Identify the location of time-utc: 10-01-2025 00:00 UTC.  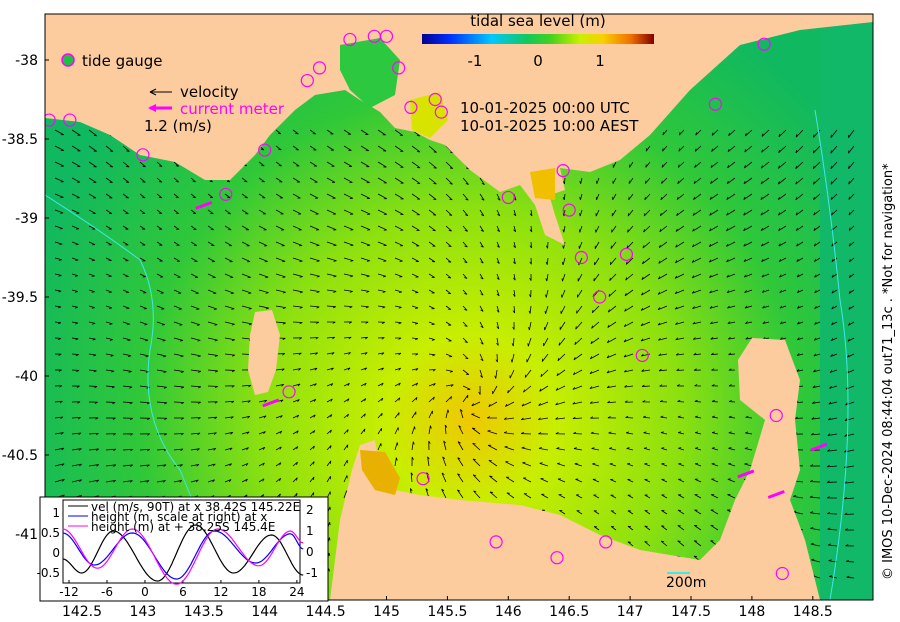
(545, 108).